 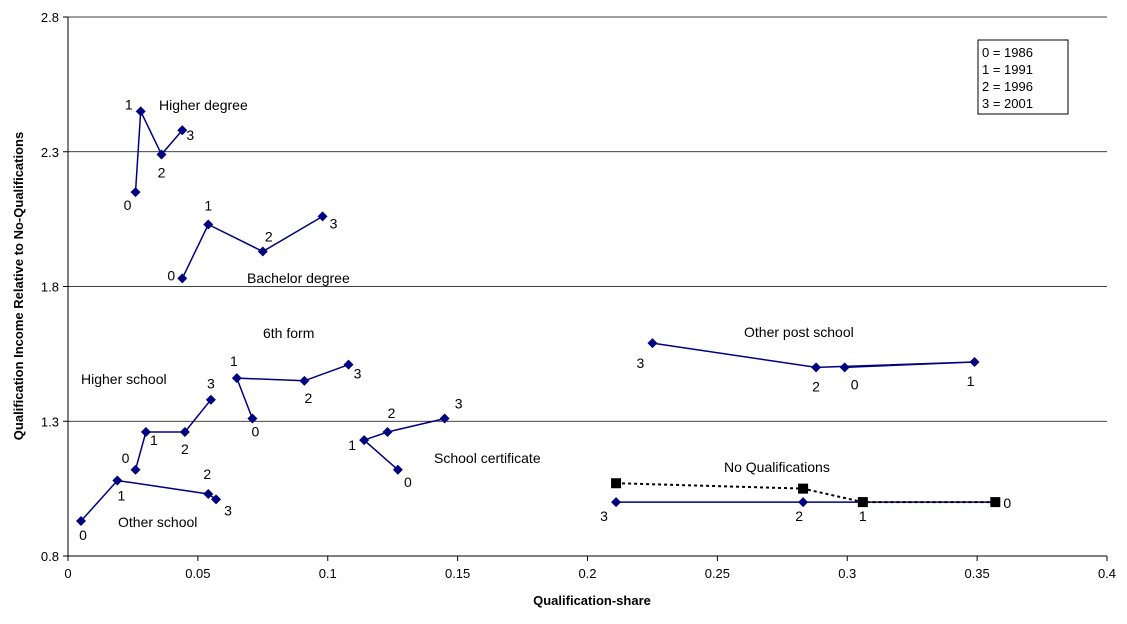 I want to click on series-3: 0 1 2 3, so click(x=169, y=425).